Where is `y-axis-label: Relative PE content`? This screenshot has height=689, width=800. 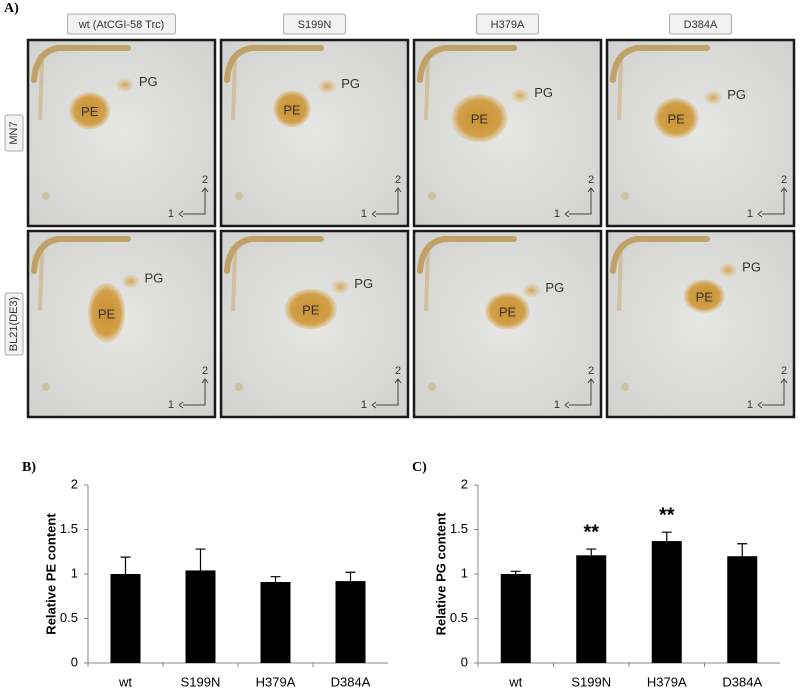 y-axis-label: Relative PE content is located at coordinates (50, 574).